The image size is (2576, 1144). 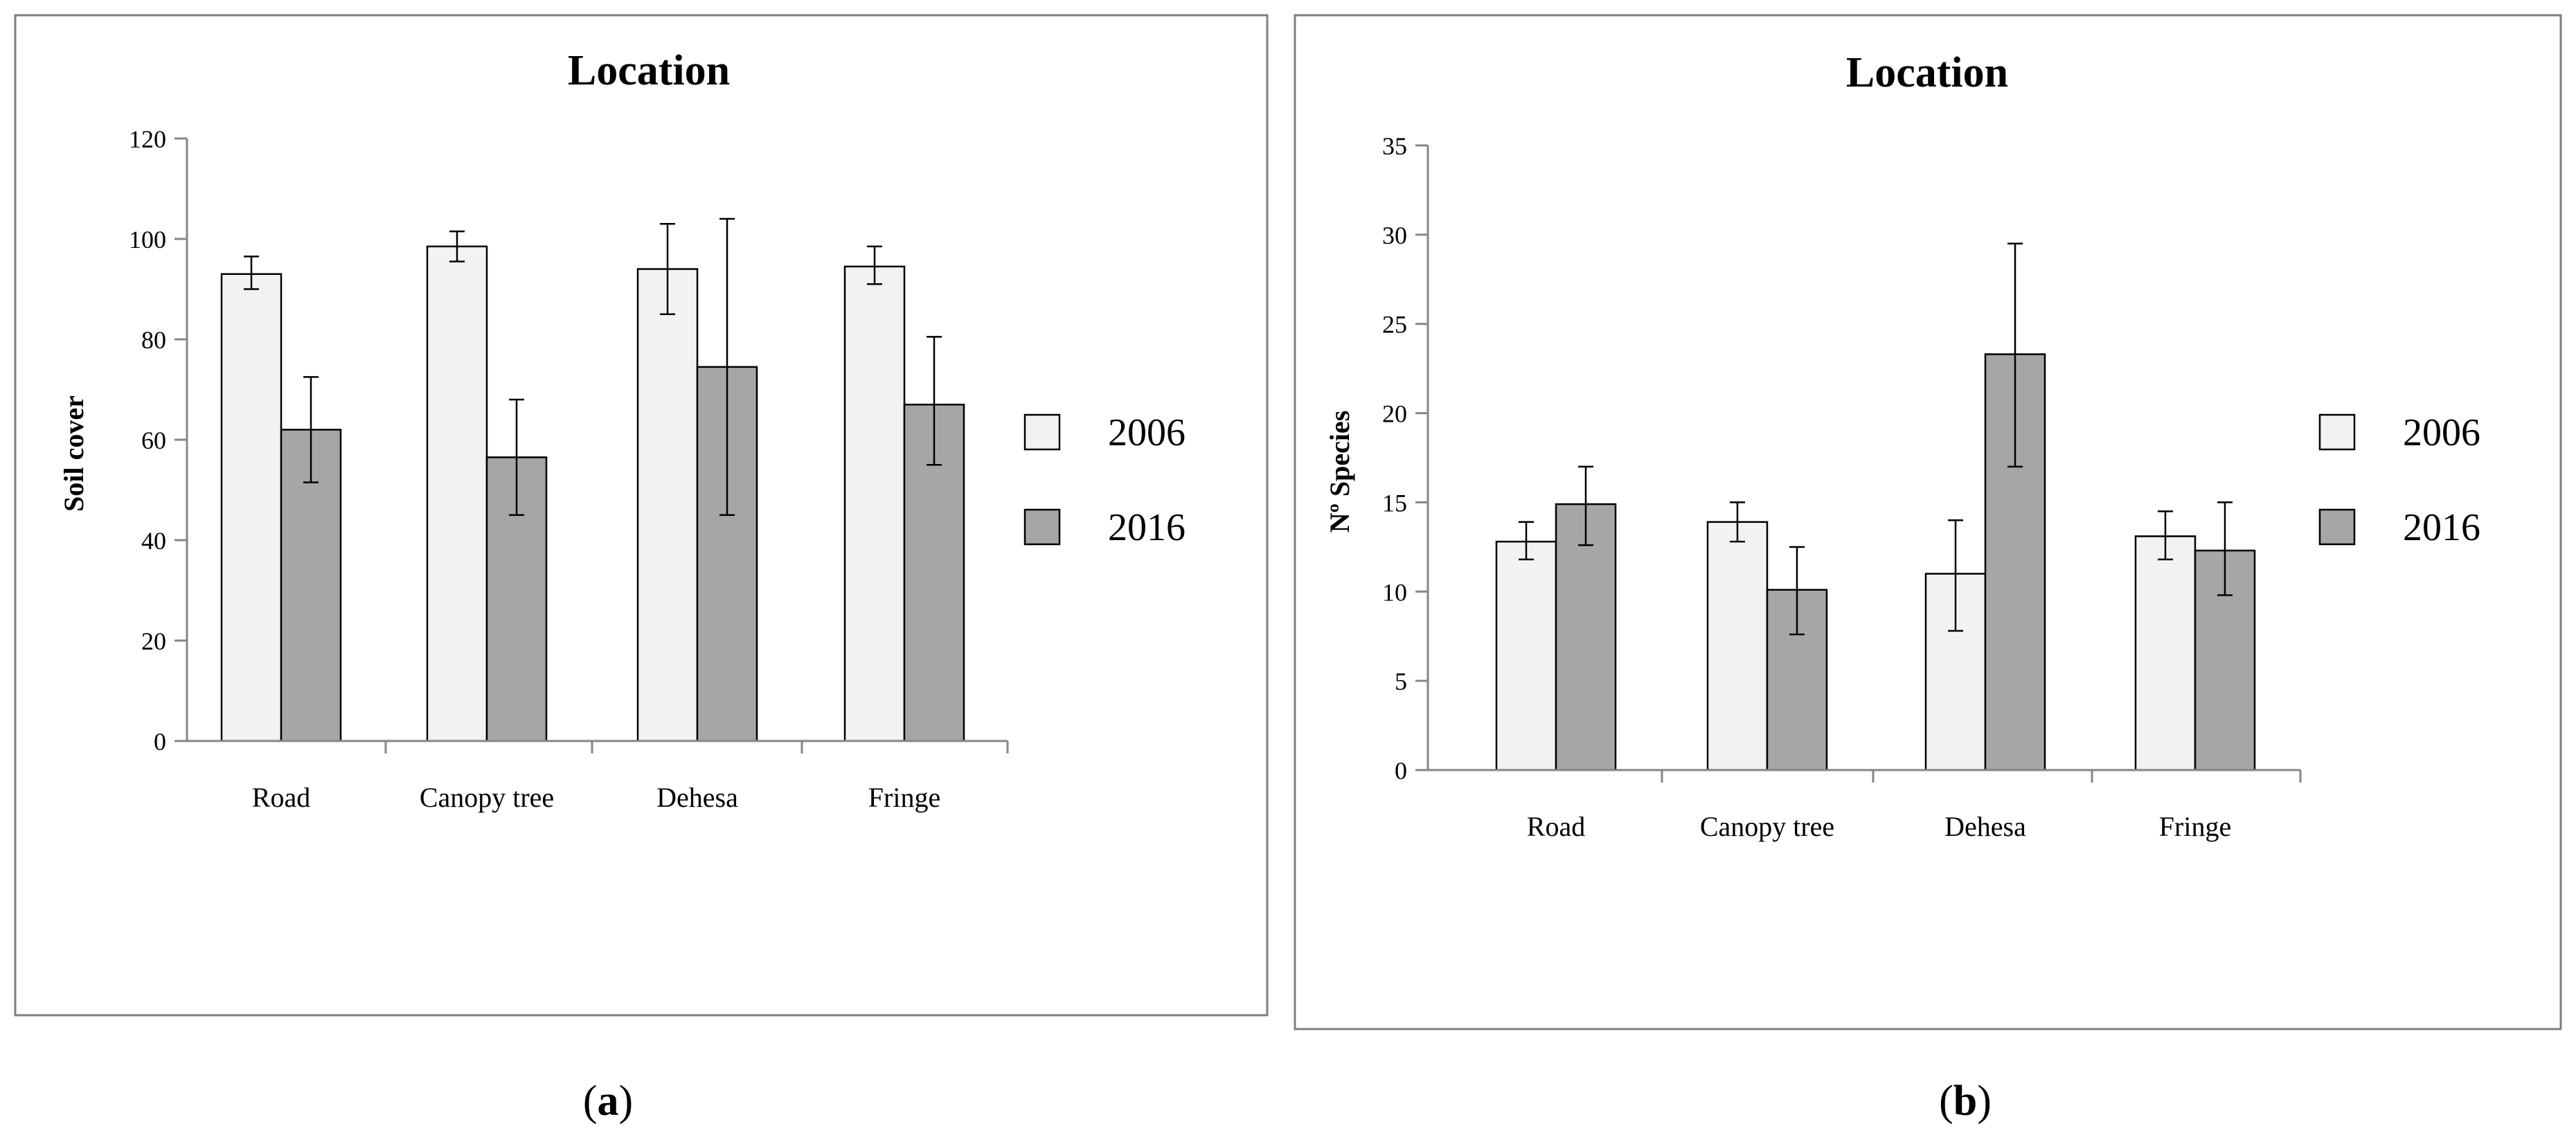 I want to click on y-tick-label: 80, so click(x=153, y=340).